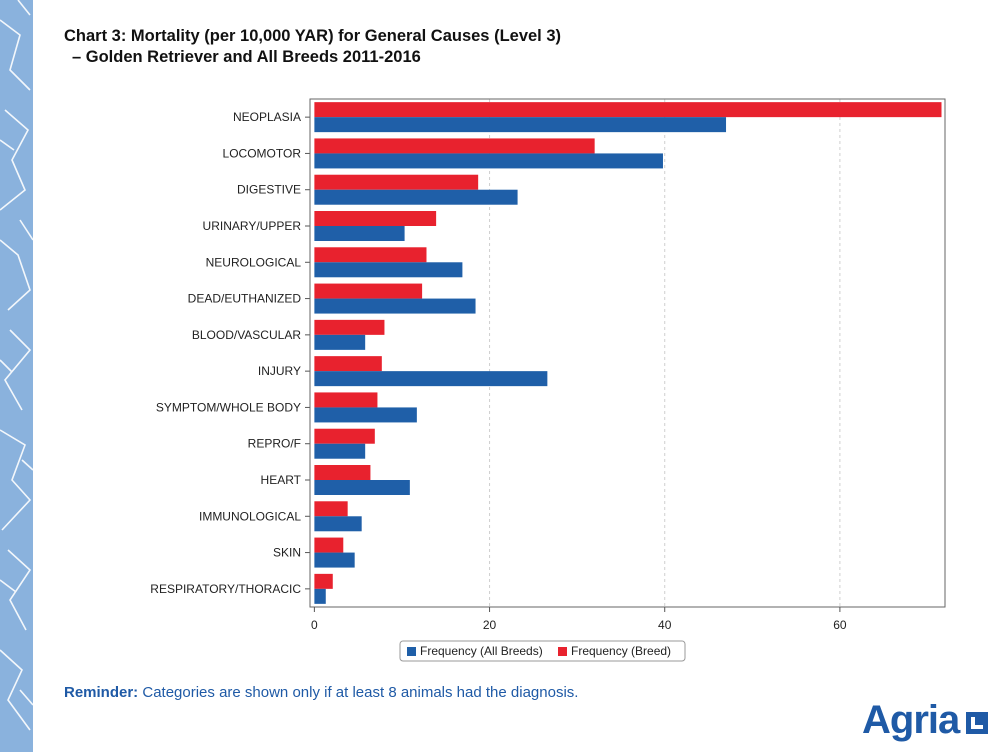  Describe the element at coordinates (262, 153) in the screenshot. I see `y-tick-label-locomotor: LOCOMOTOR` at that location.